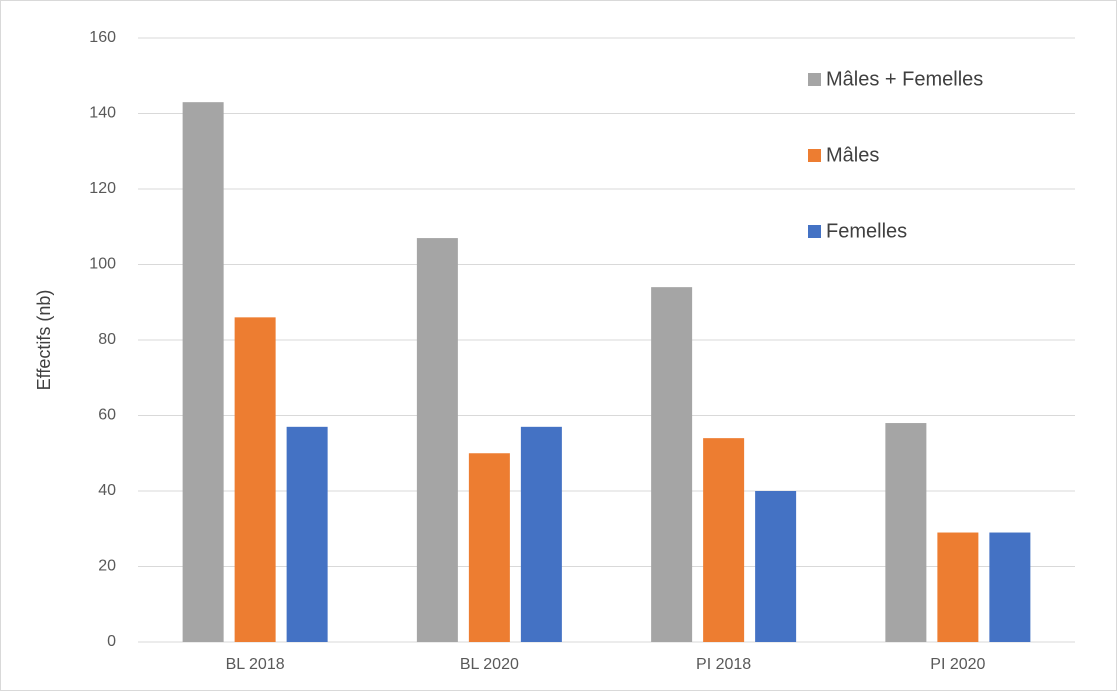 This screenshot has width=1117, height=691. I want to click on legend-label: Mâles + Femelles, so click(904, 79).